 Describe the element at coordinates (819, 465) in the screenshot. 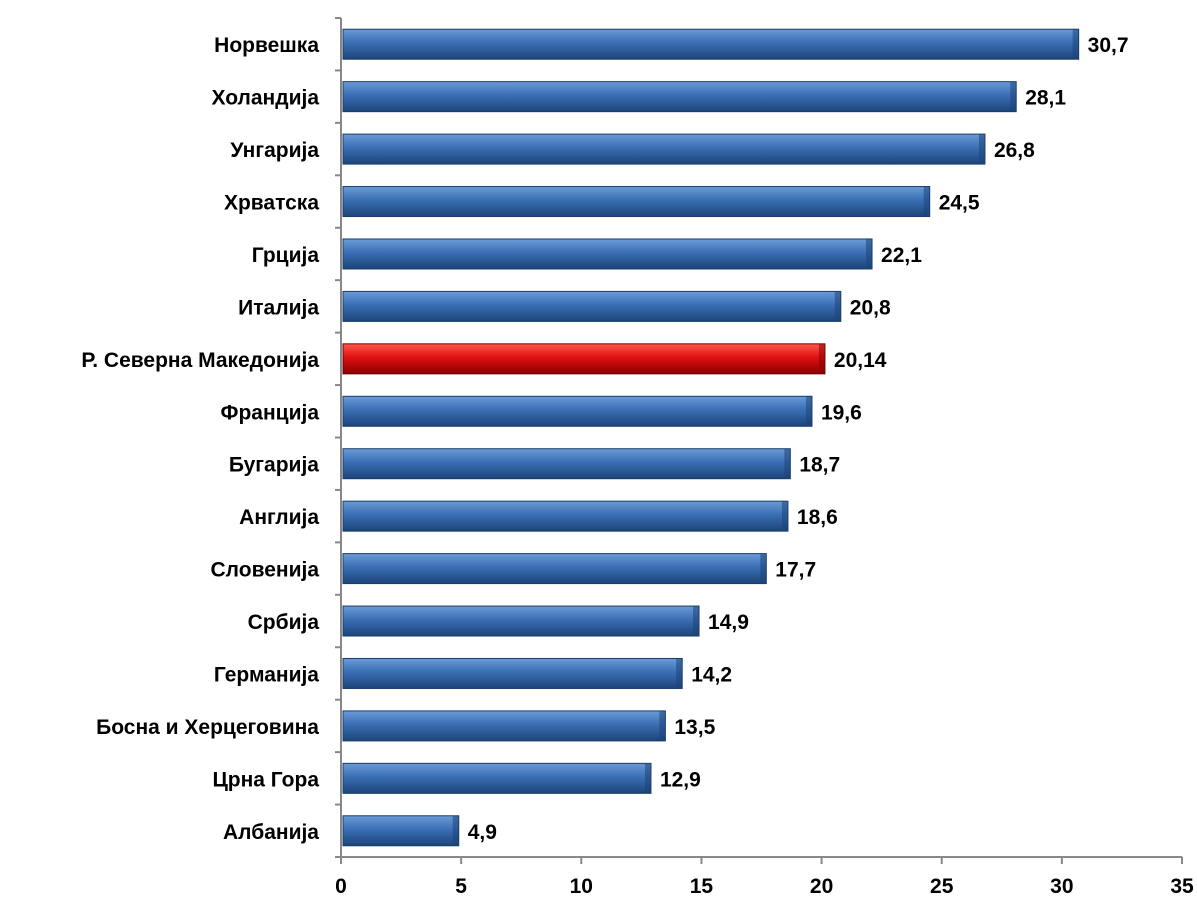

I see `value-label: 18,7` at that location.